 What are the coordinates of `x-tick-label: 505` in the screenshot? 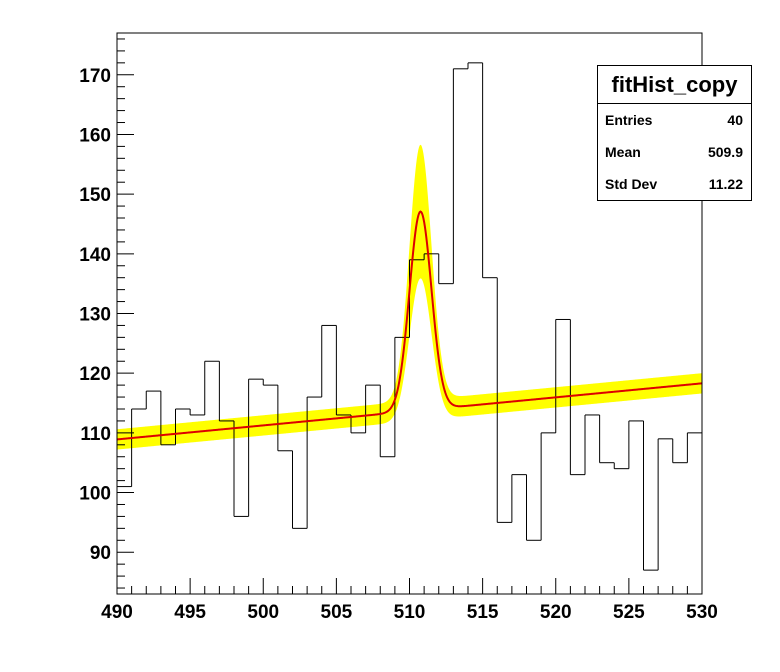 It's located at (337, 612).